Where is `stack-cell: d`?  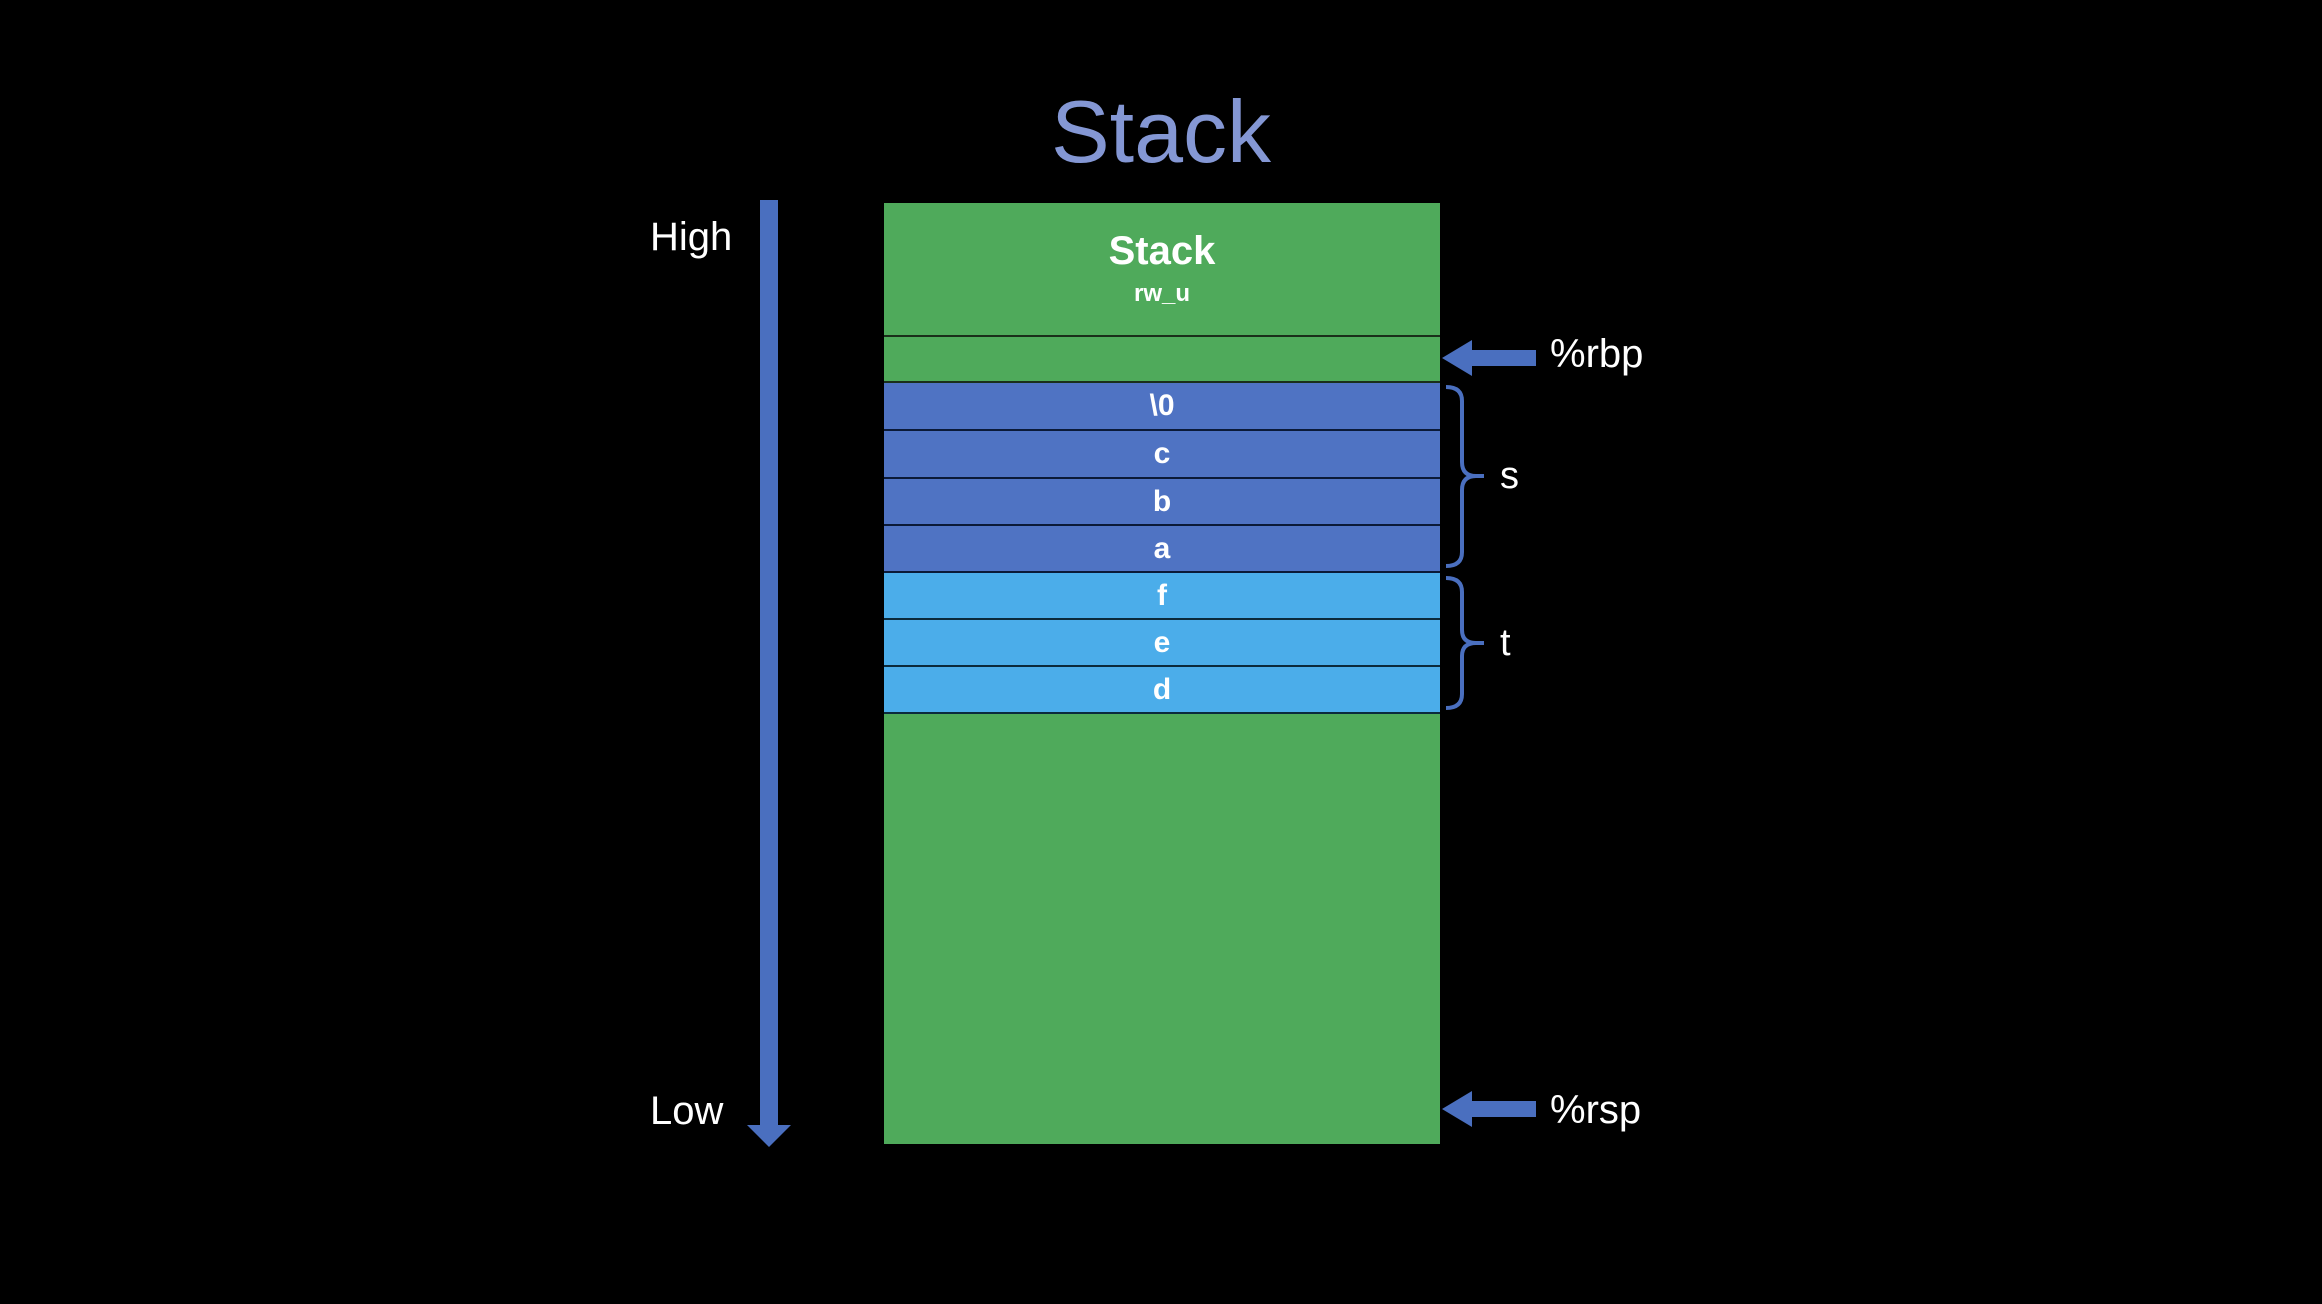
stack-cell: d is located at coordinates (1162, 690).